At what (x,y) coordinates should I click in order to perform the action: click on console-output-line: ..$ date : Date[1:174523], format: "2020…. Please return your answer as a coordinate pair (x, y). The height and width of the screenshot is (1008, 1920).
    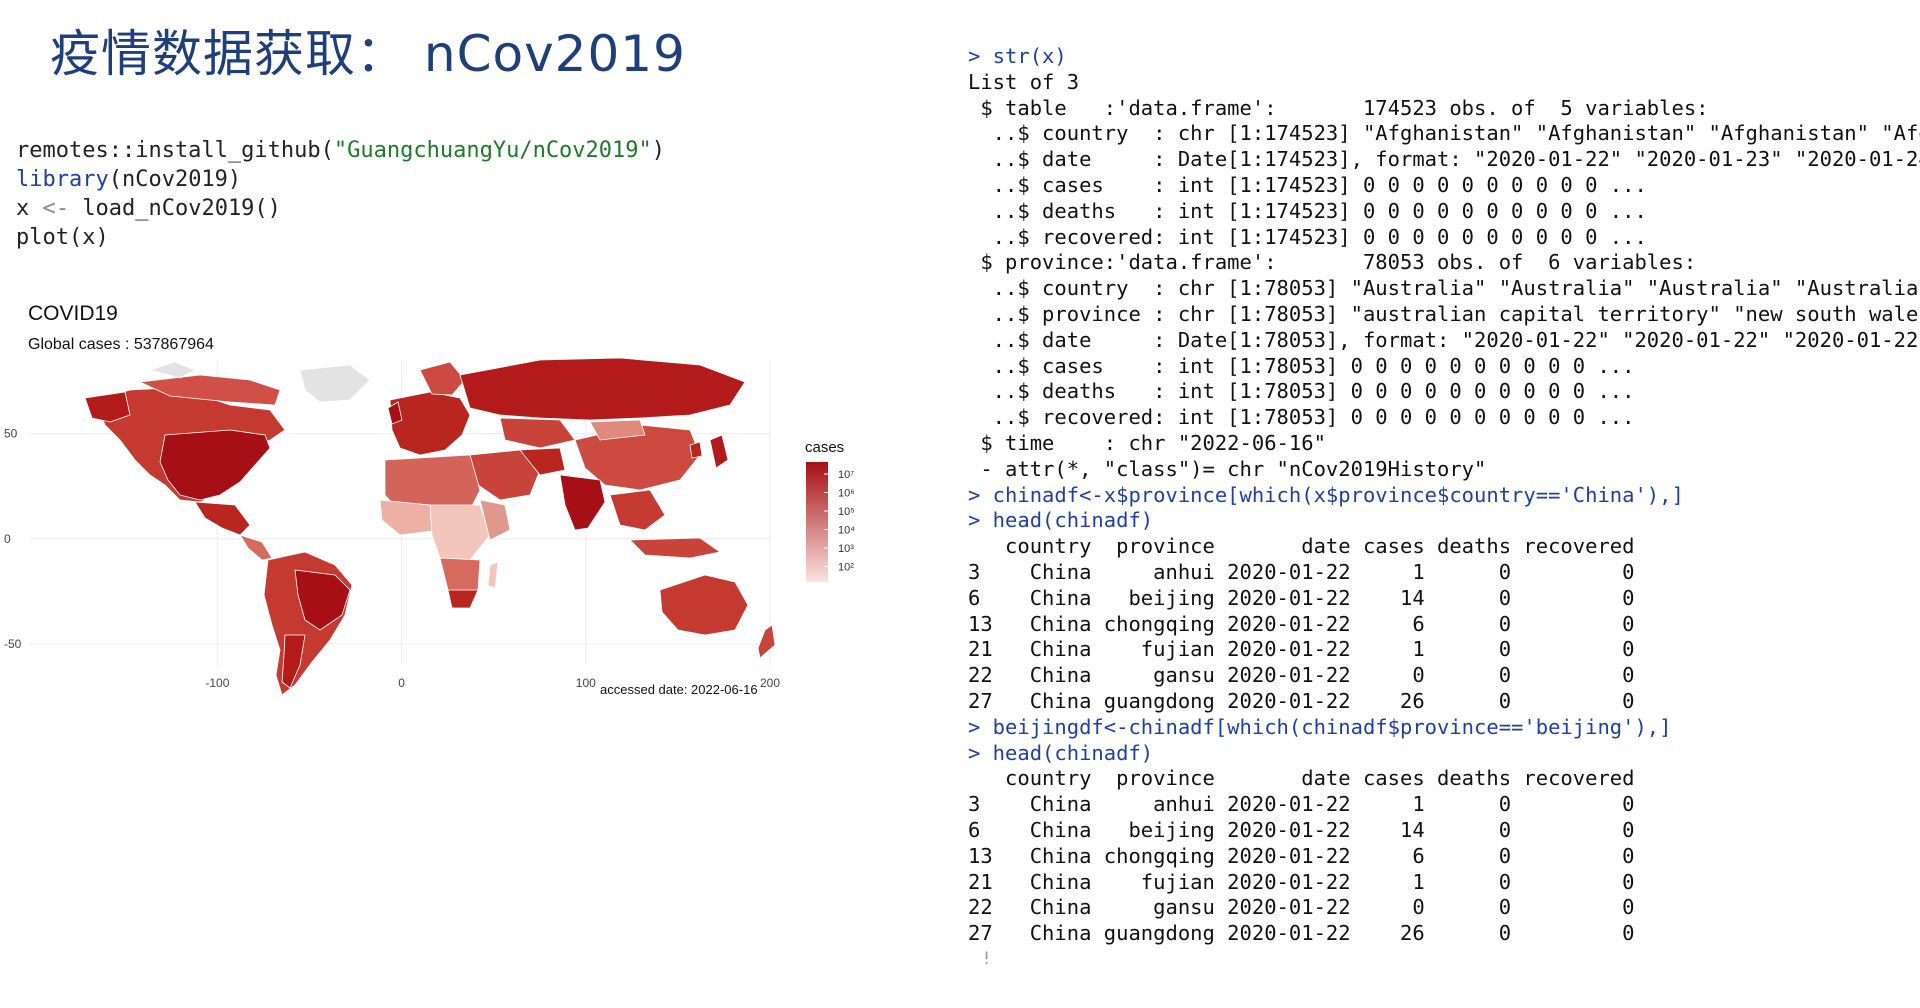
    Looking at the image, I should click on (1444, 159).